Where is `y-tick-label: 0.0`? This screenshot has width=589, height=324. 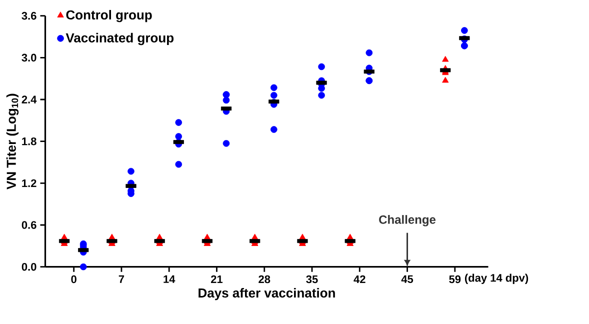
y-tick-label: 0.0 is located at coordinates (29, 266).